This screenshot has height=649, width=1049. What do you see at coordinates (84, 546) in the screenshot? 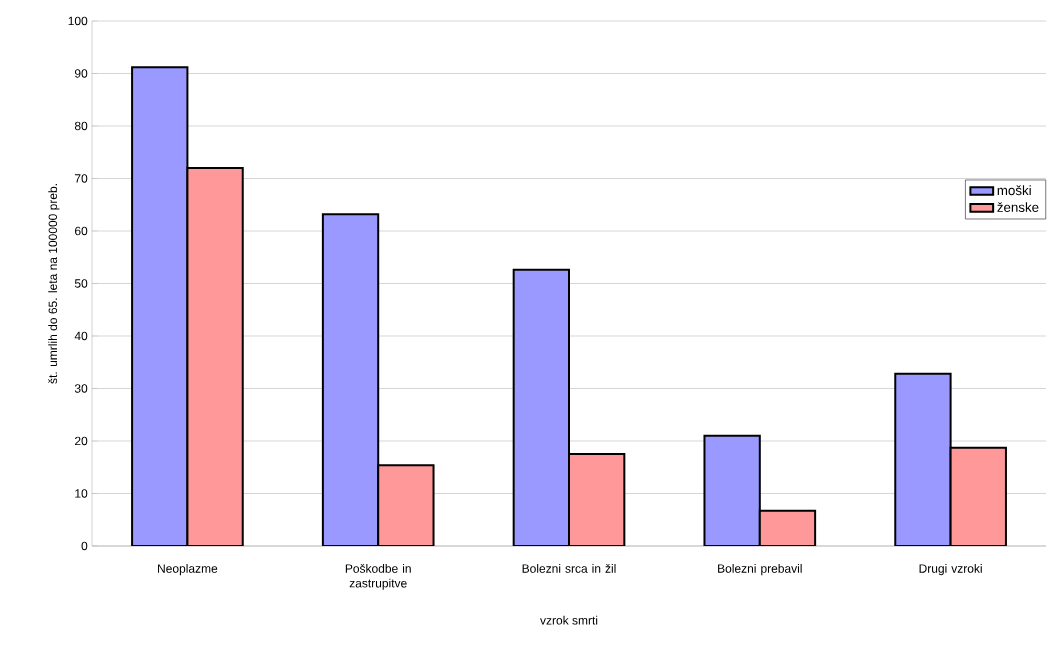
I see `y-tick-label: 0` at bounding box center [84, 546].